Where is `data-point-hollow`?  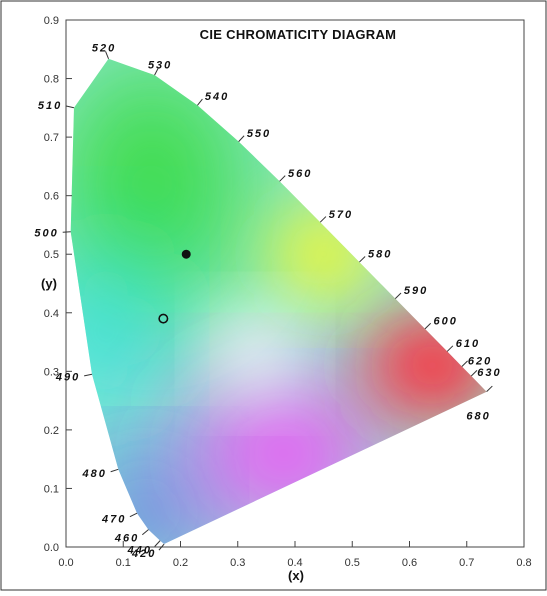 data-point-hollow is located at coordinates (163, 318).